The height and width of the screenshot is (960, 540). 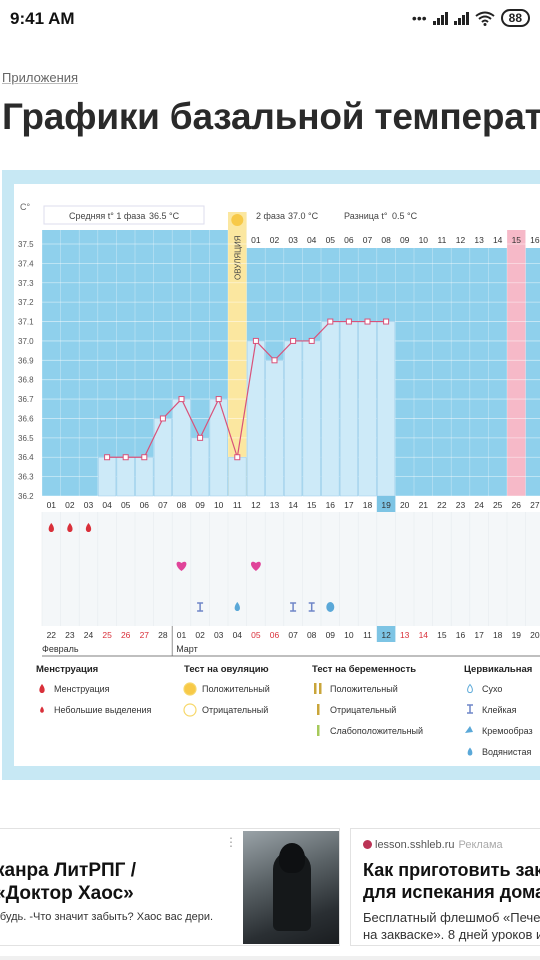 I want to click on x-tick-label: 27, so click(x=535, y=505).